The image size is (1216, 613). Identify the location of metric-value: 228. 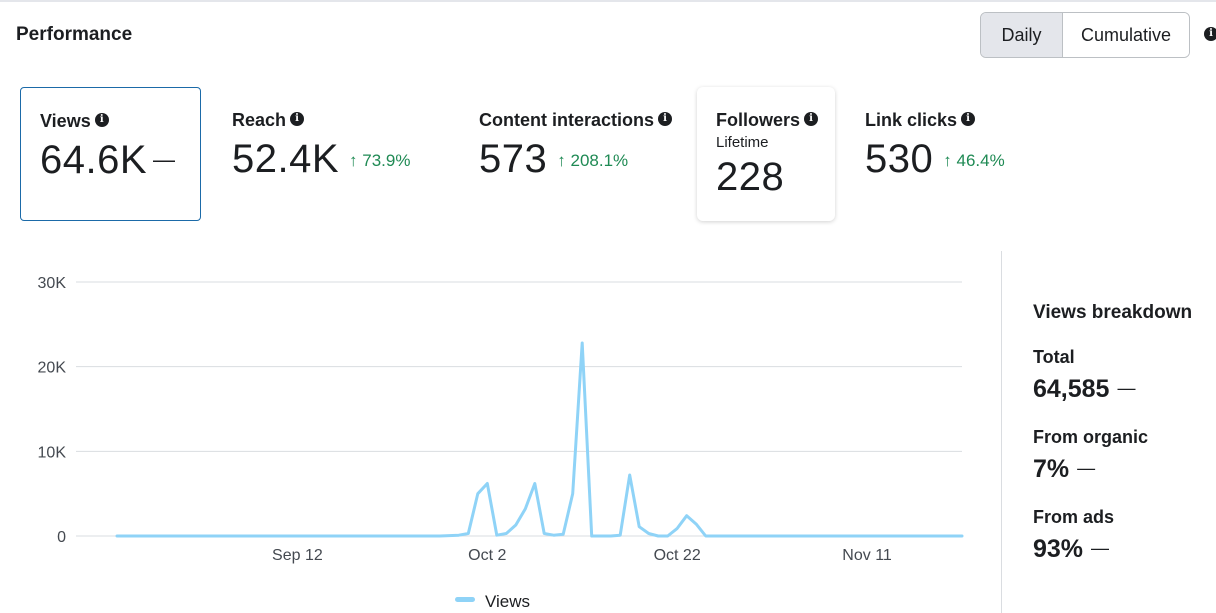
(750, 177).